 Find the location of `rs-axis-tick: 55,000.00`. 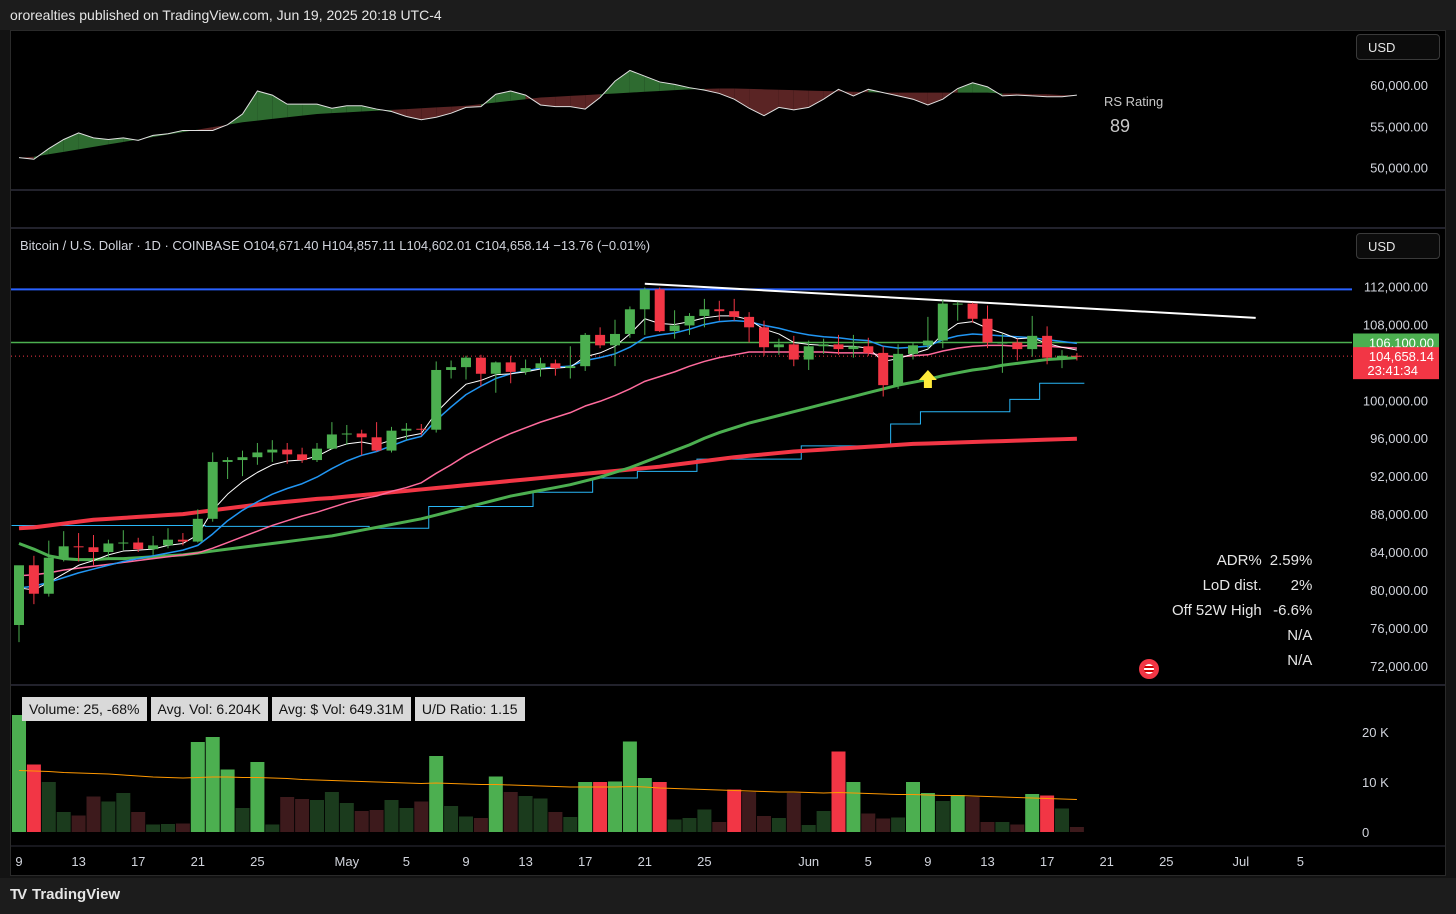

rs-axis-tick: 55,000.00 is located at coordinates (1399, 126).